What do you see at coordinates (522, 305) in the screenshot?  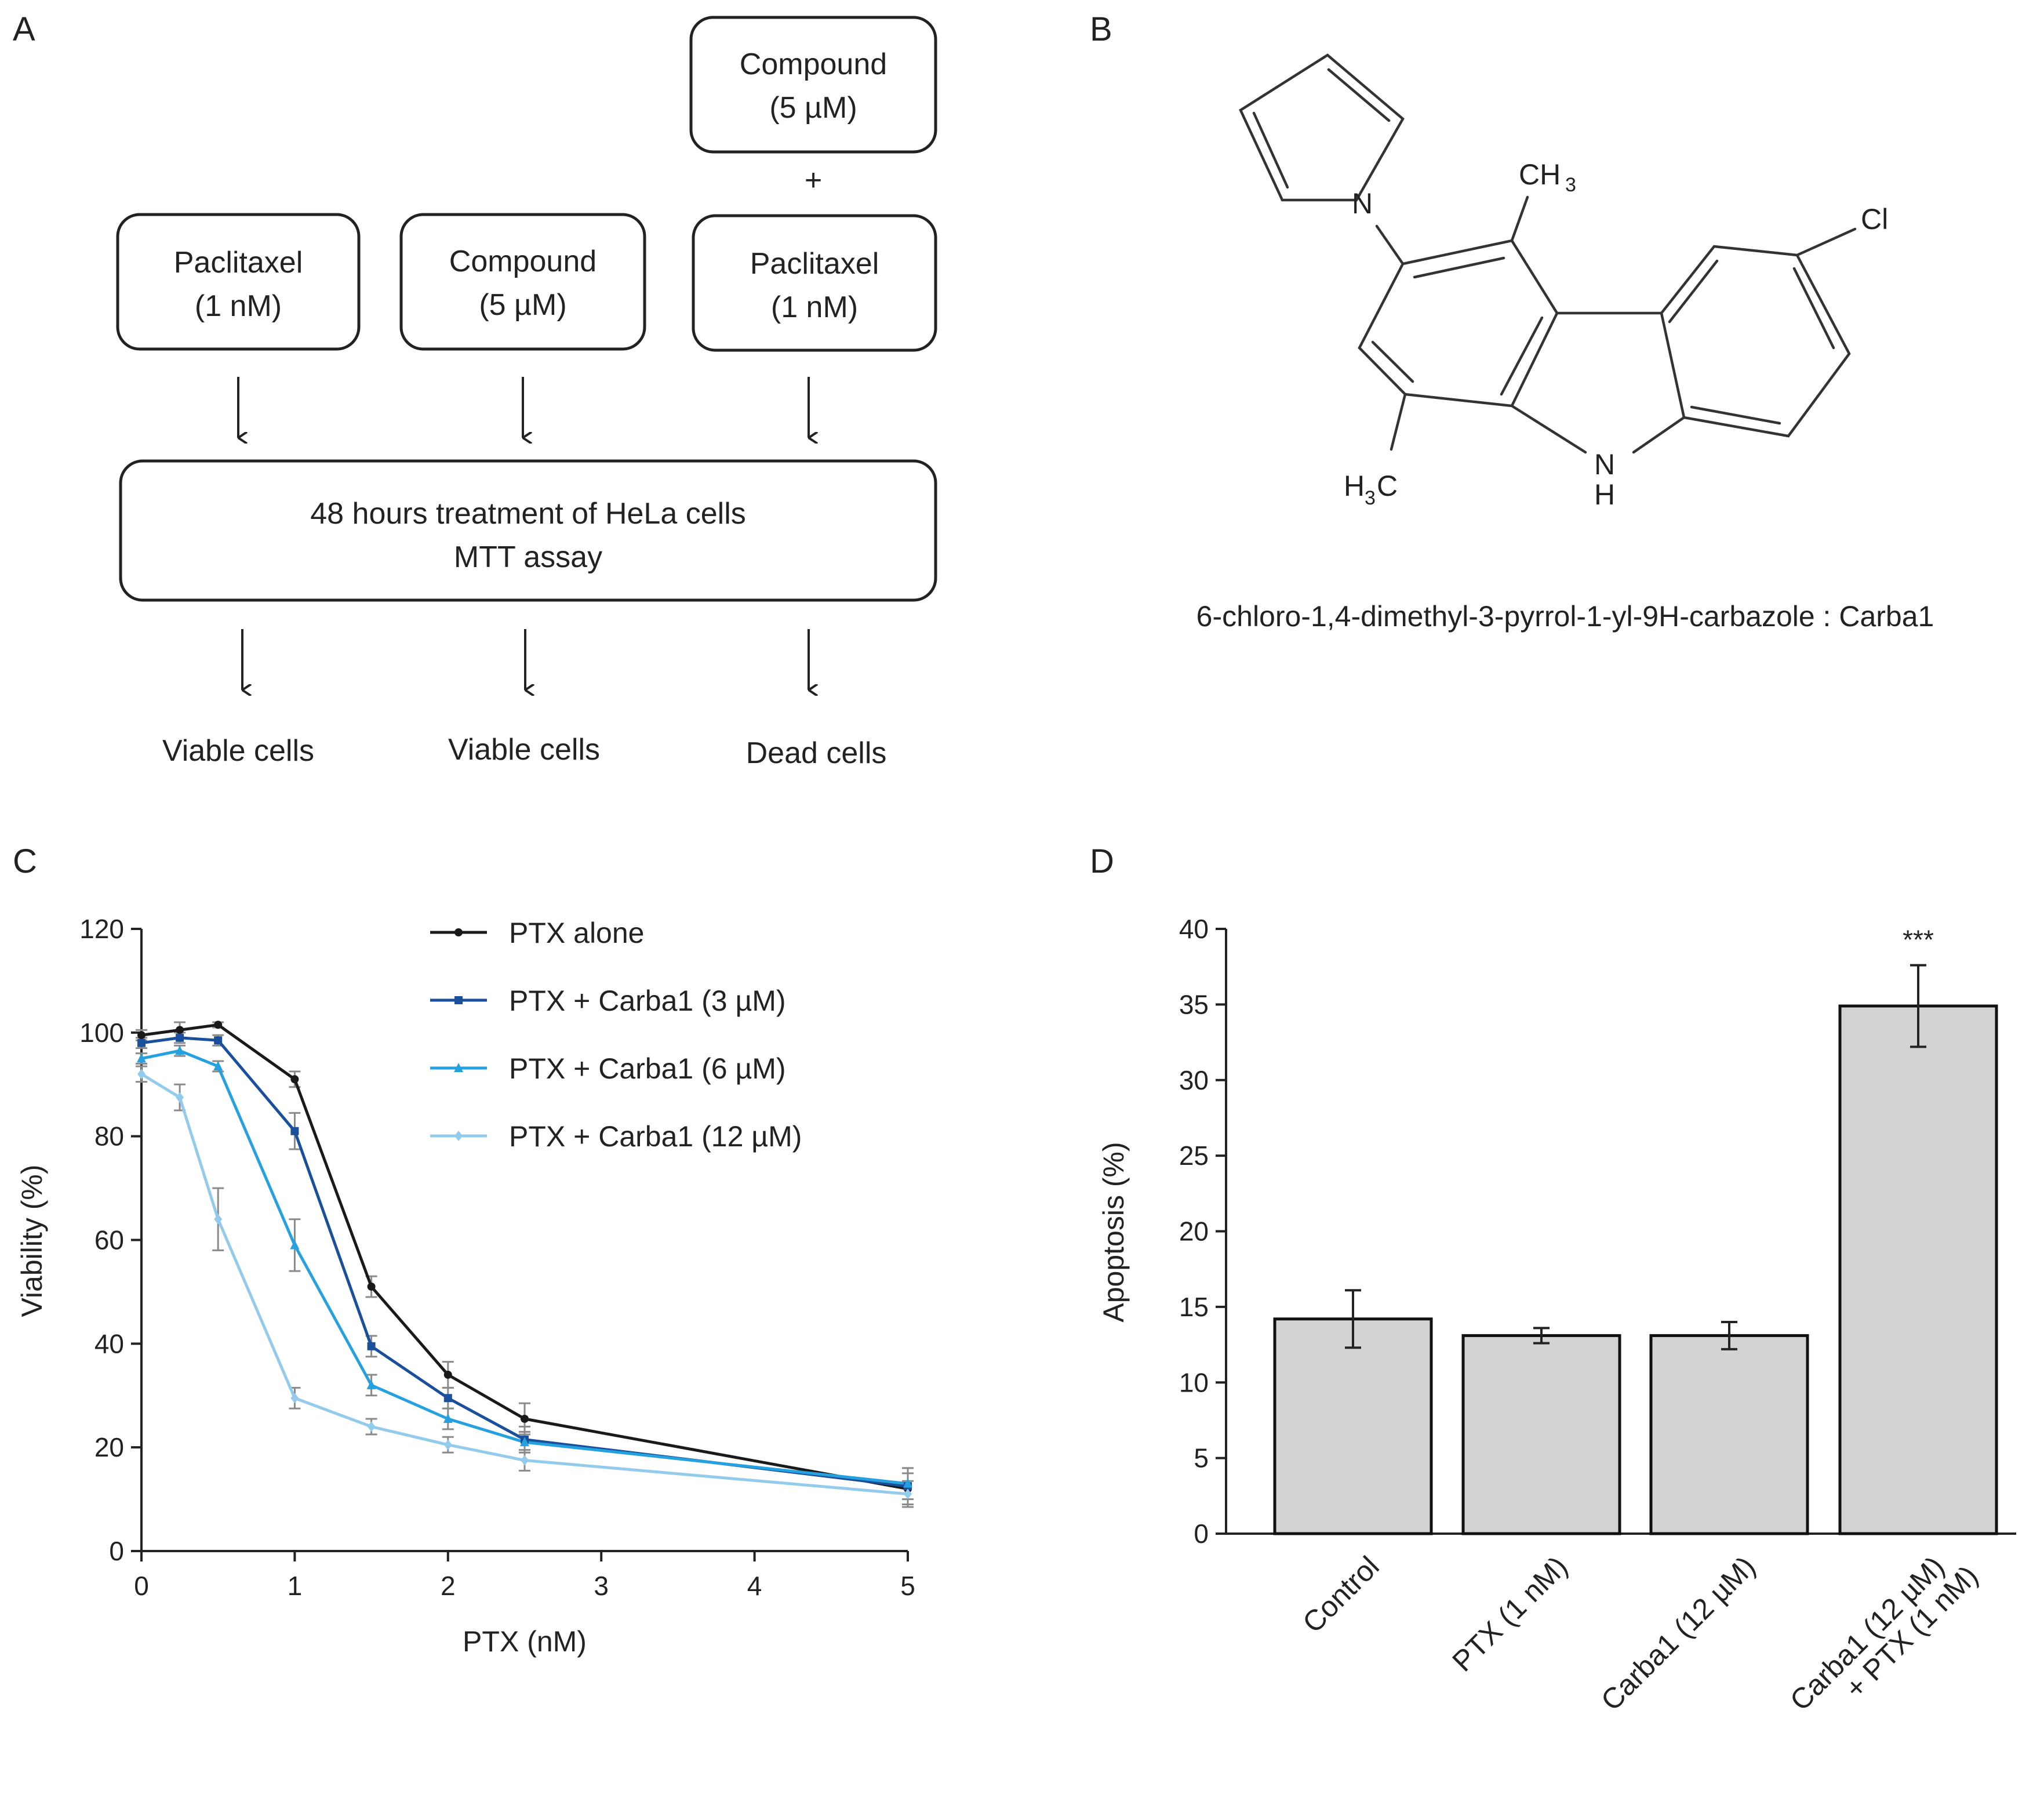 I see `box-compound-mid-line2: (5 µM)` at bounding box center [522, 305].